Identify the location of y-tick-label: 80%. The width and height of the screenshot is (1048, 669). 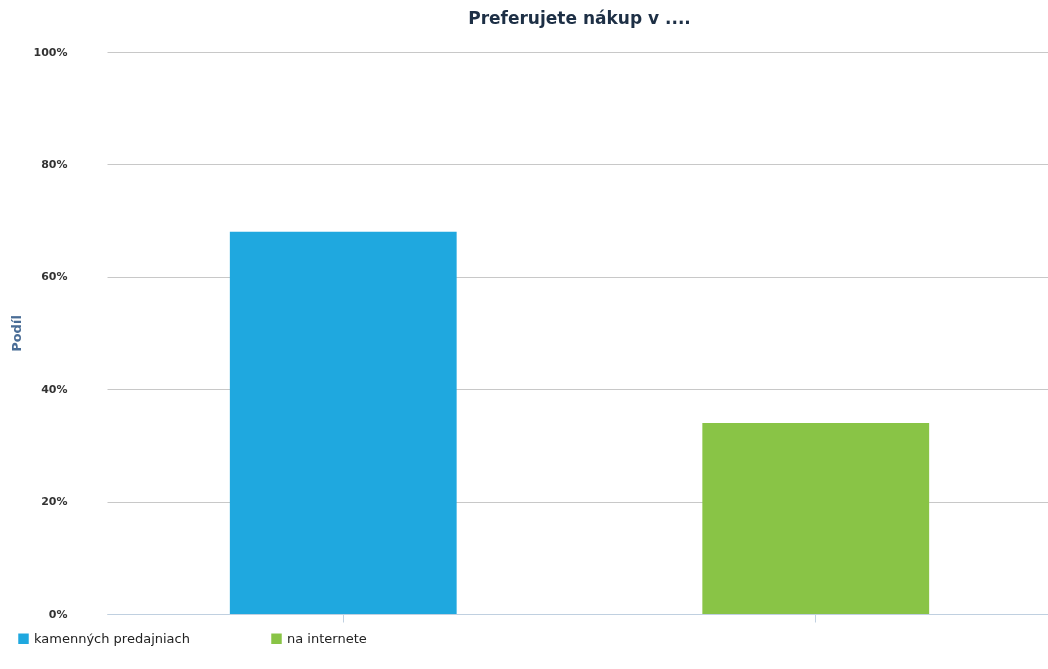
(54, 164).